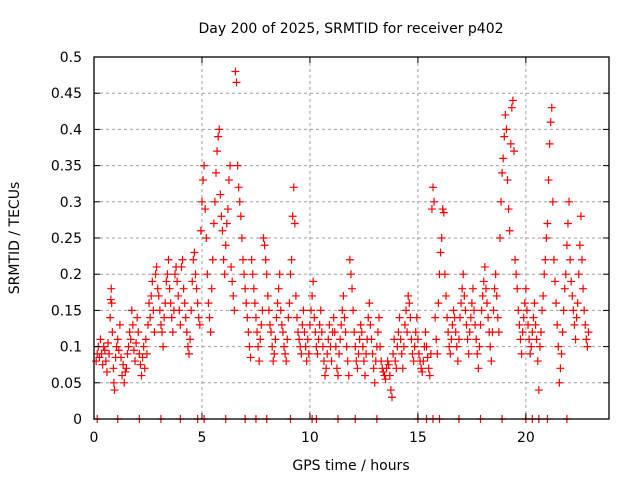 The image size is (640, 480). I want to click on y-axis-label: SRMTID / TECUs, so click(15, 238).